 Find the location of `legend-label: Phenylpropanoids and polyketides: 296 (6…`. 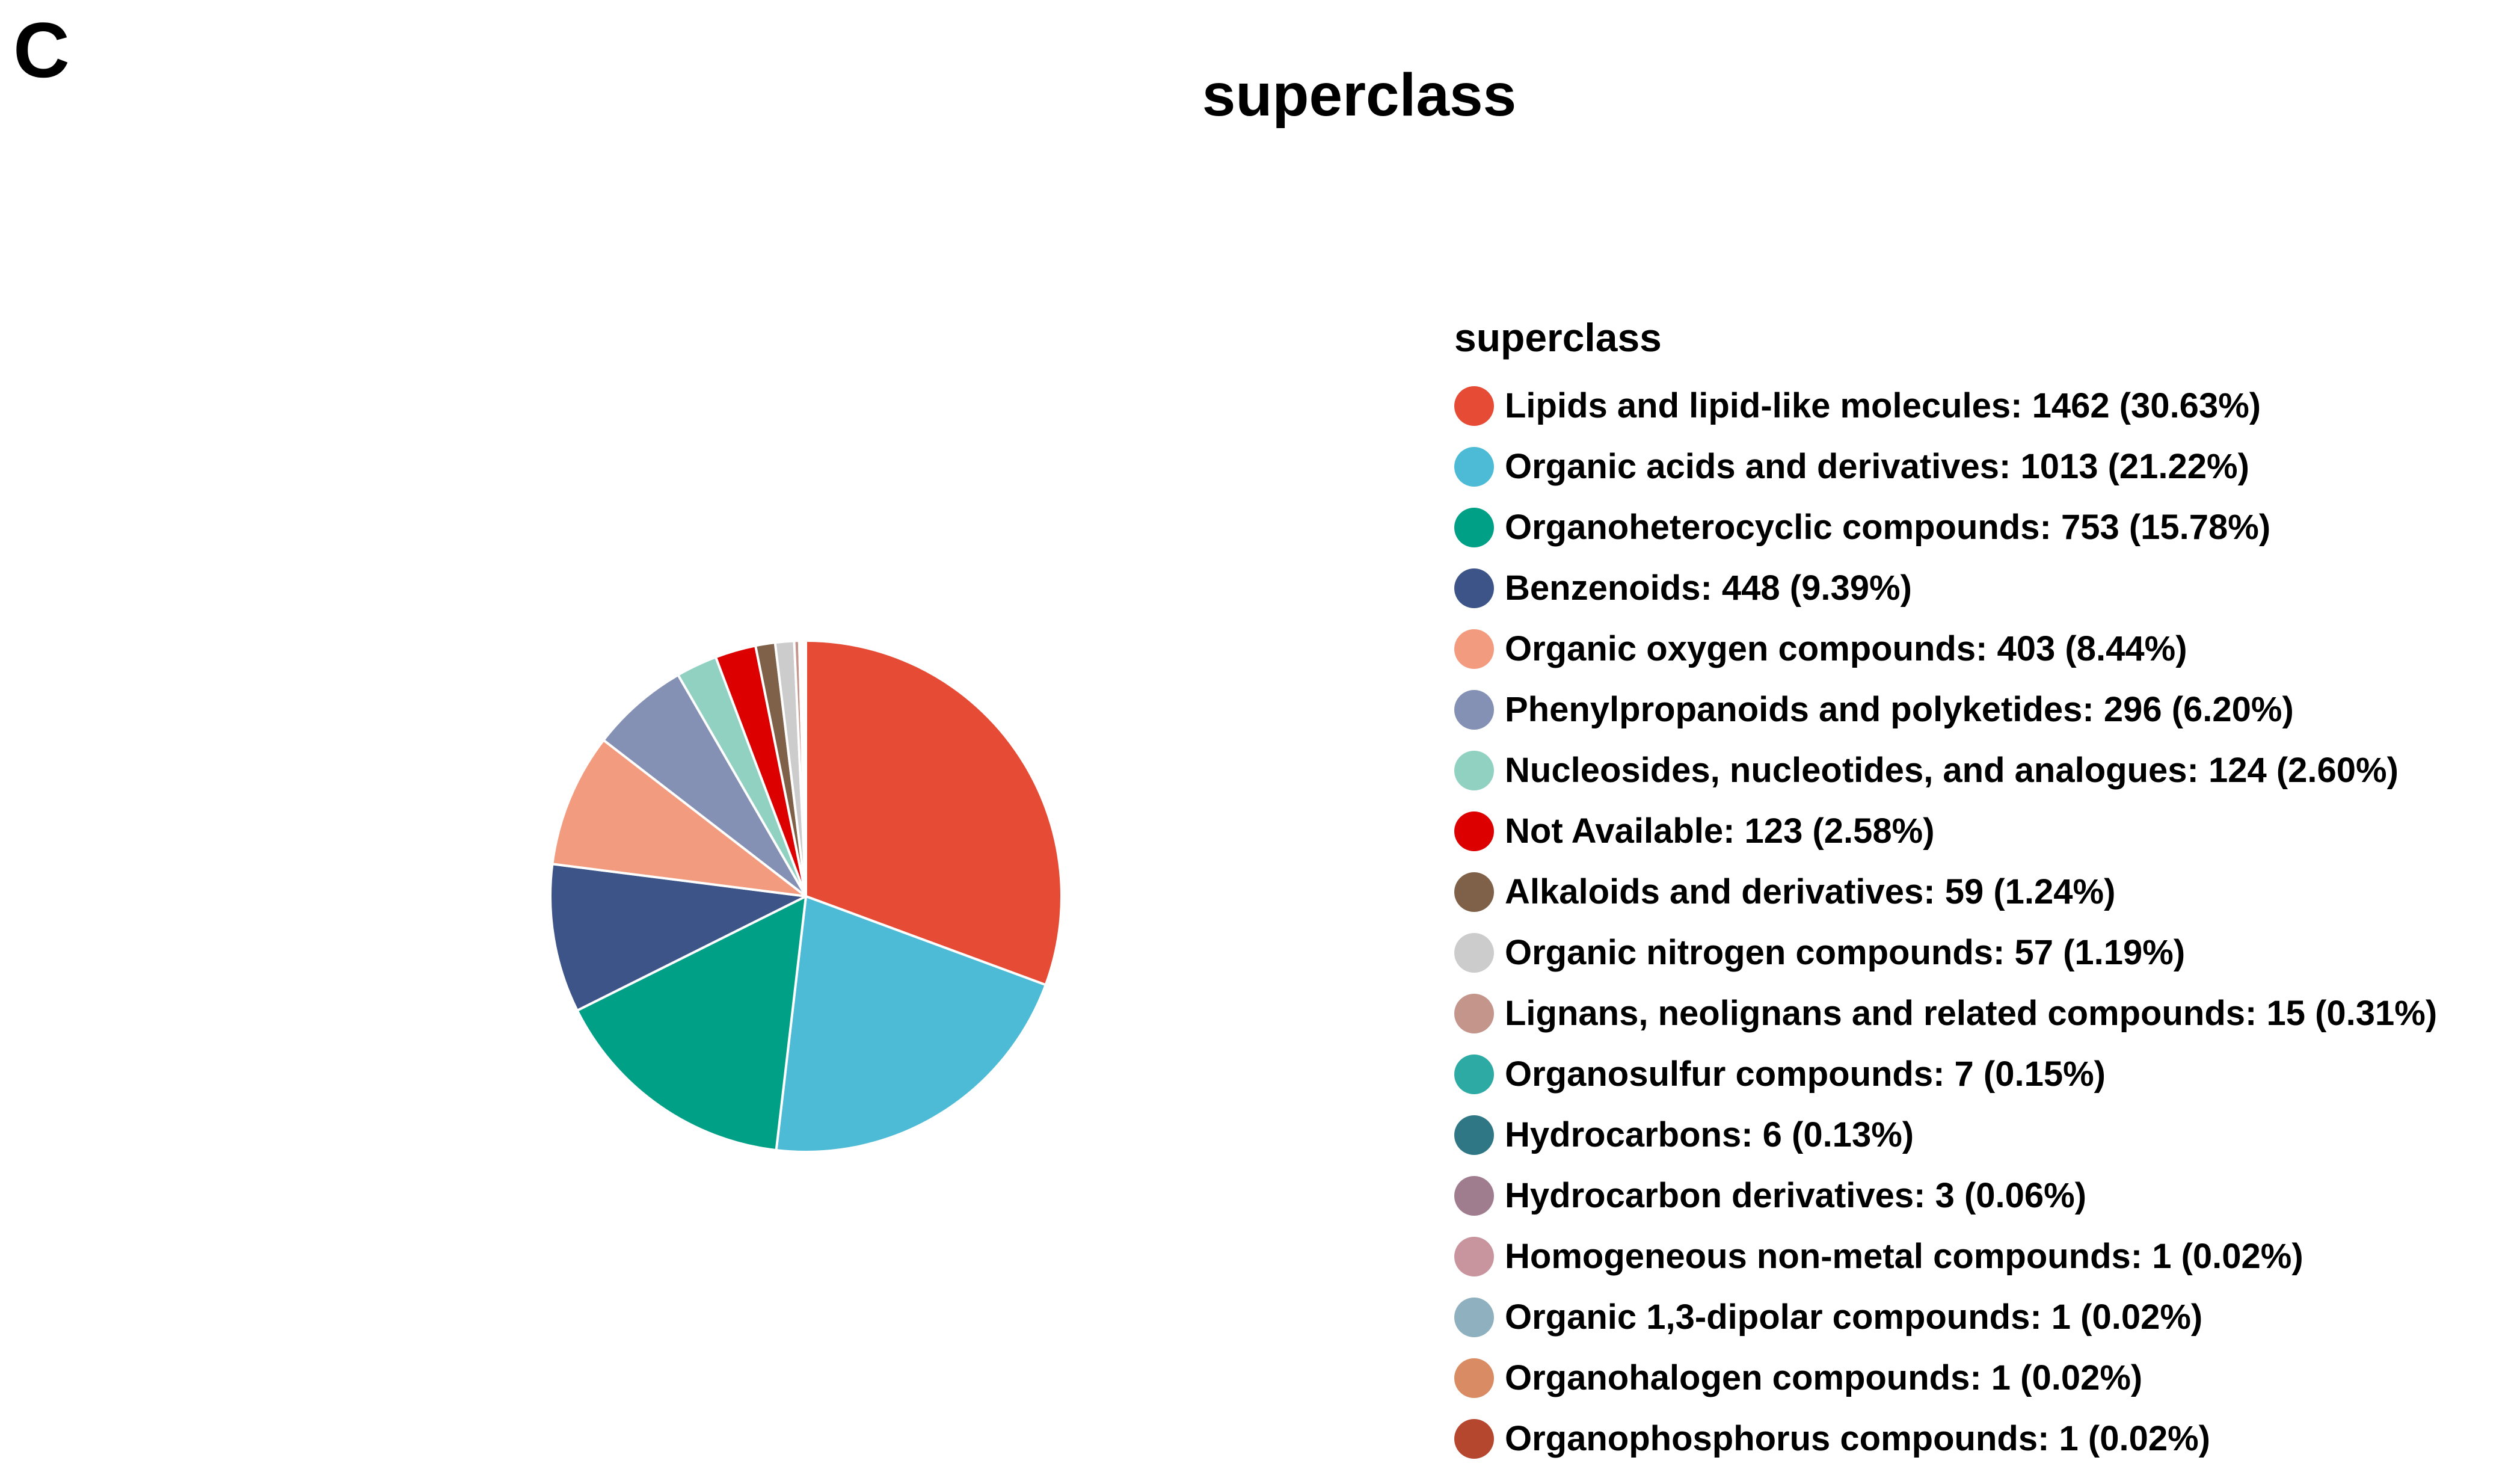

legend-label: Phenylpropanoids and polyketides: 296 (6… is located at coordinates (1900, 709).